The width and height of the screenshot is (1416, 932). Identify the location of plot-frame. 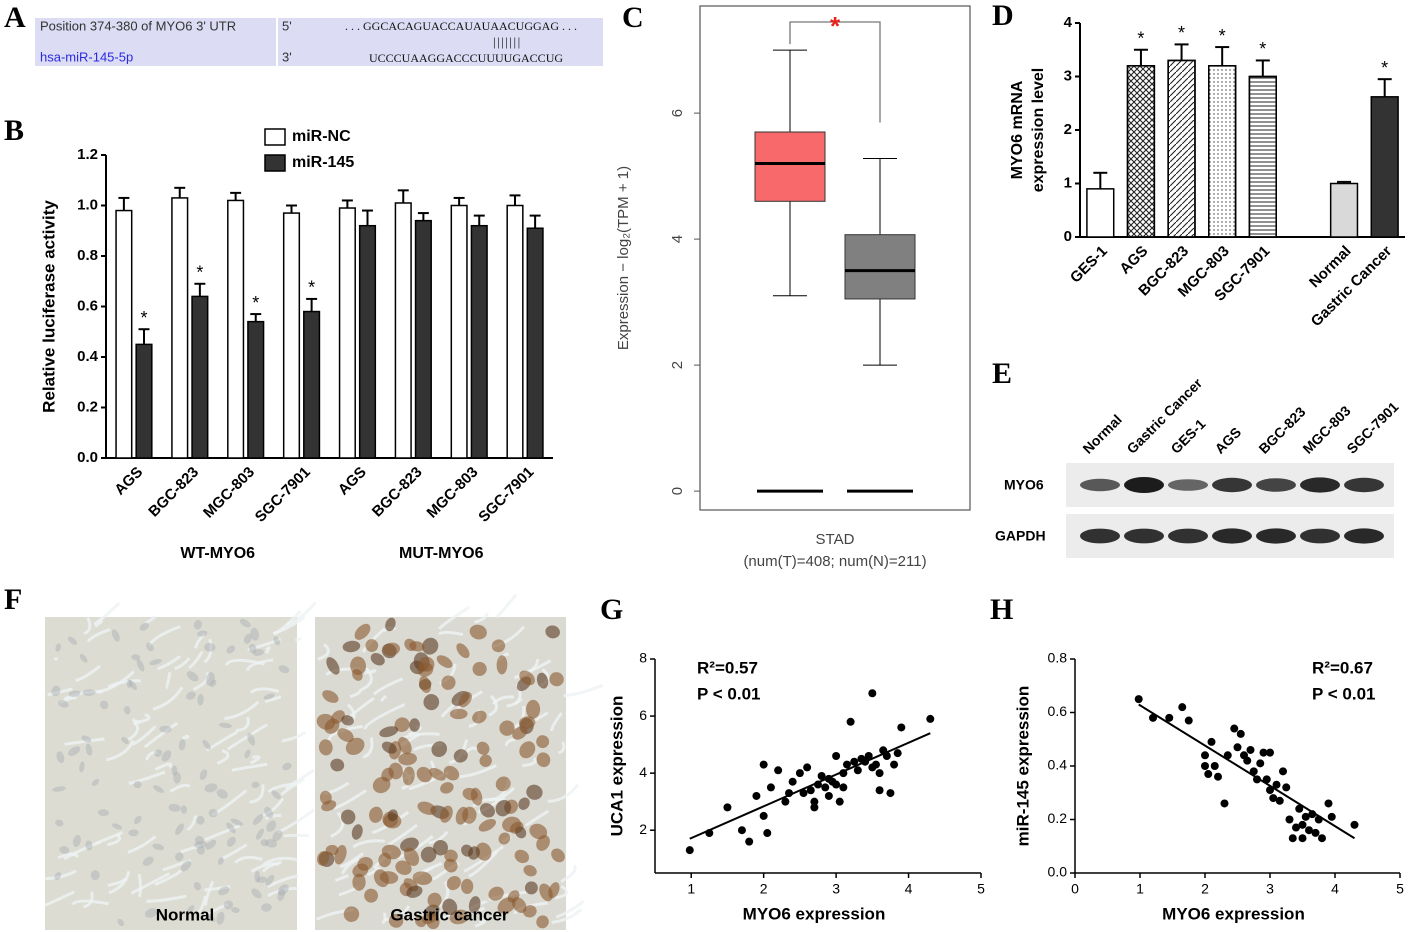
(835, 258).